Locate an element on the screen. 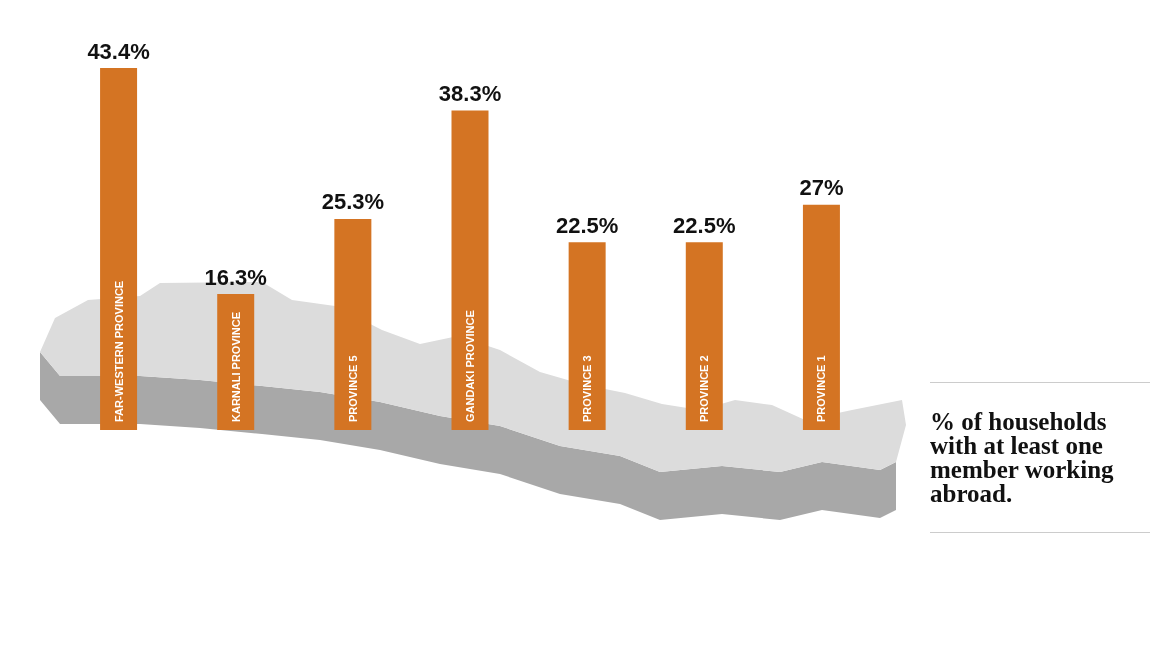 This screenshot has width=1150, height=668. data-label: 43.4% is located at coordinates (118, 51).